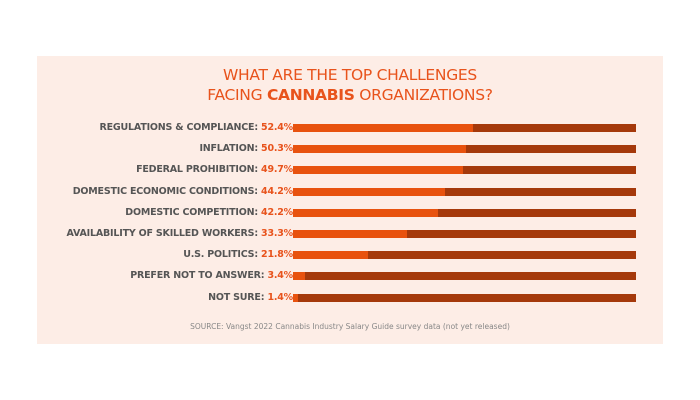  Describe the element at coordinates (237, 95) in the screenshot. I see `title-part: FACING` at that location.